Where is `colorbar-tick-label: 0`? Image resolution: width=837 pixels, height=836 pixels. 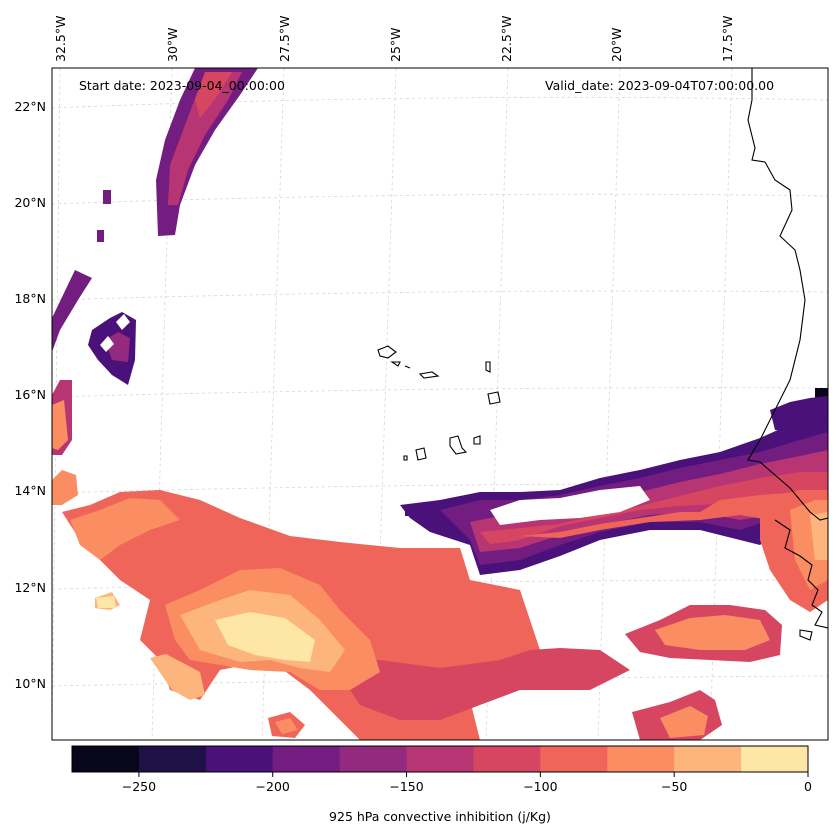 colorbar-tick-label: 0 is located at coordinates (808, 786).